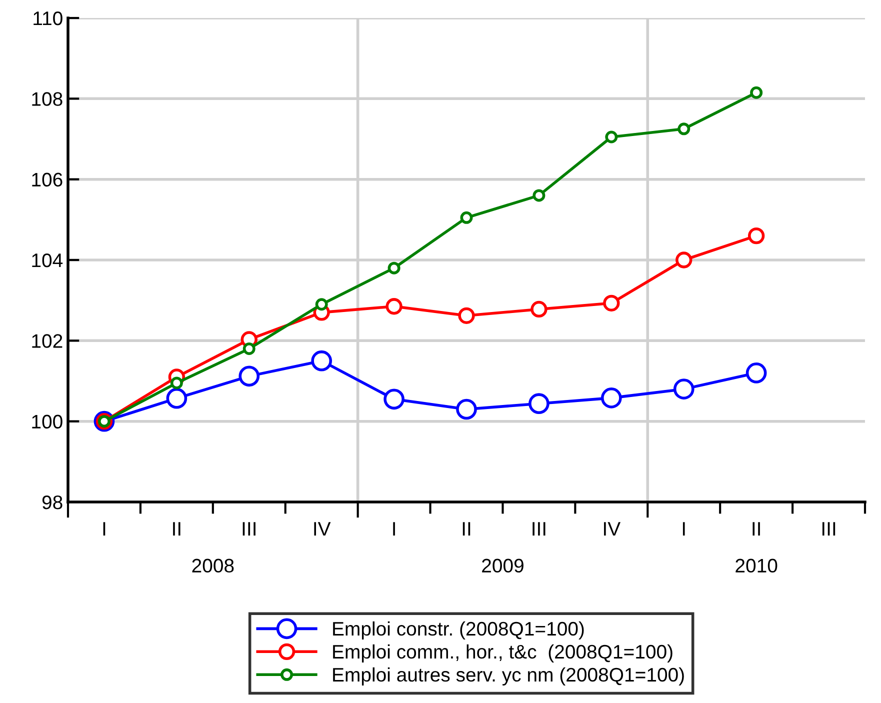  What do you see at coordinates (502, 653) in the screenshot?
I see `legend-label: Emploi comm., hor., t&c (2008Q1=100)` at bounding box center [502, 653].